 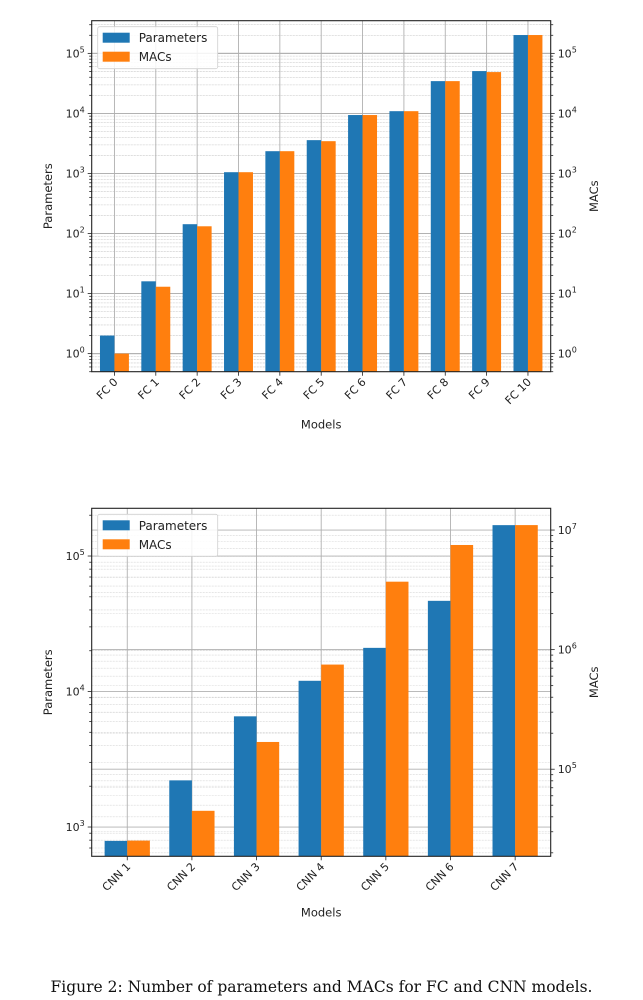 I want to click on x-tick-label: FC 4, so click(x=272, y=389).